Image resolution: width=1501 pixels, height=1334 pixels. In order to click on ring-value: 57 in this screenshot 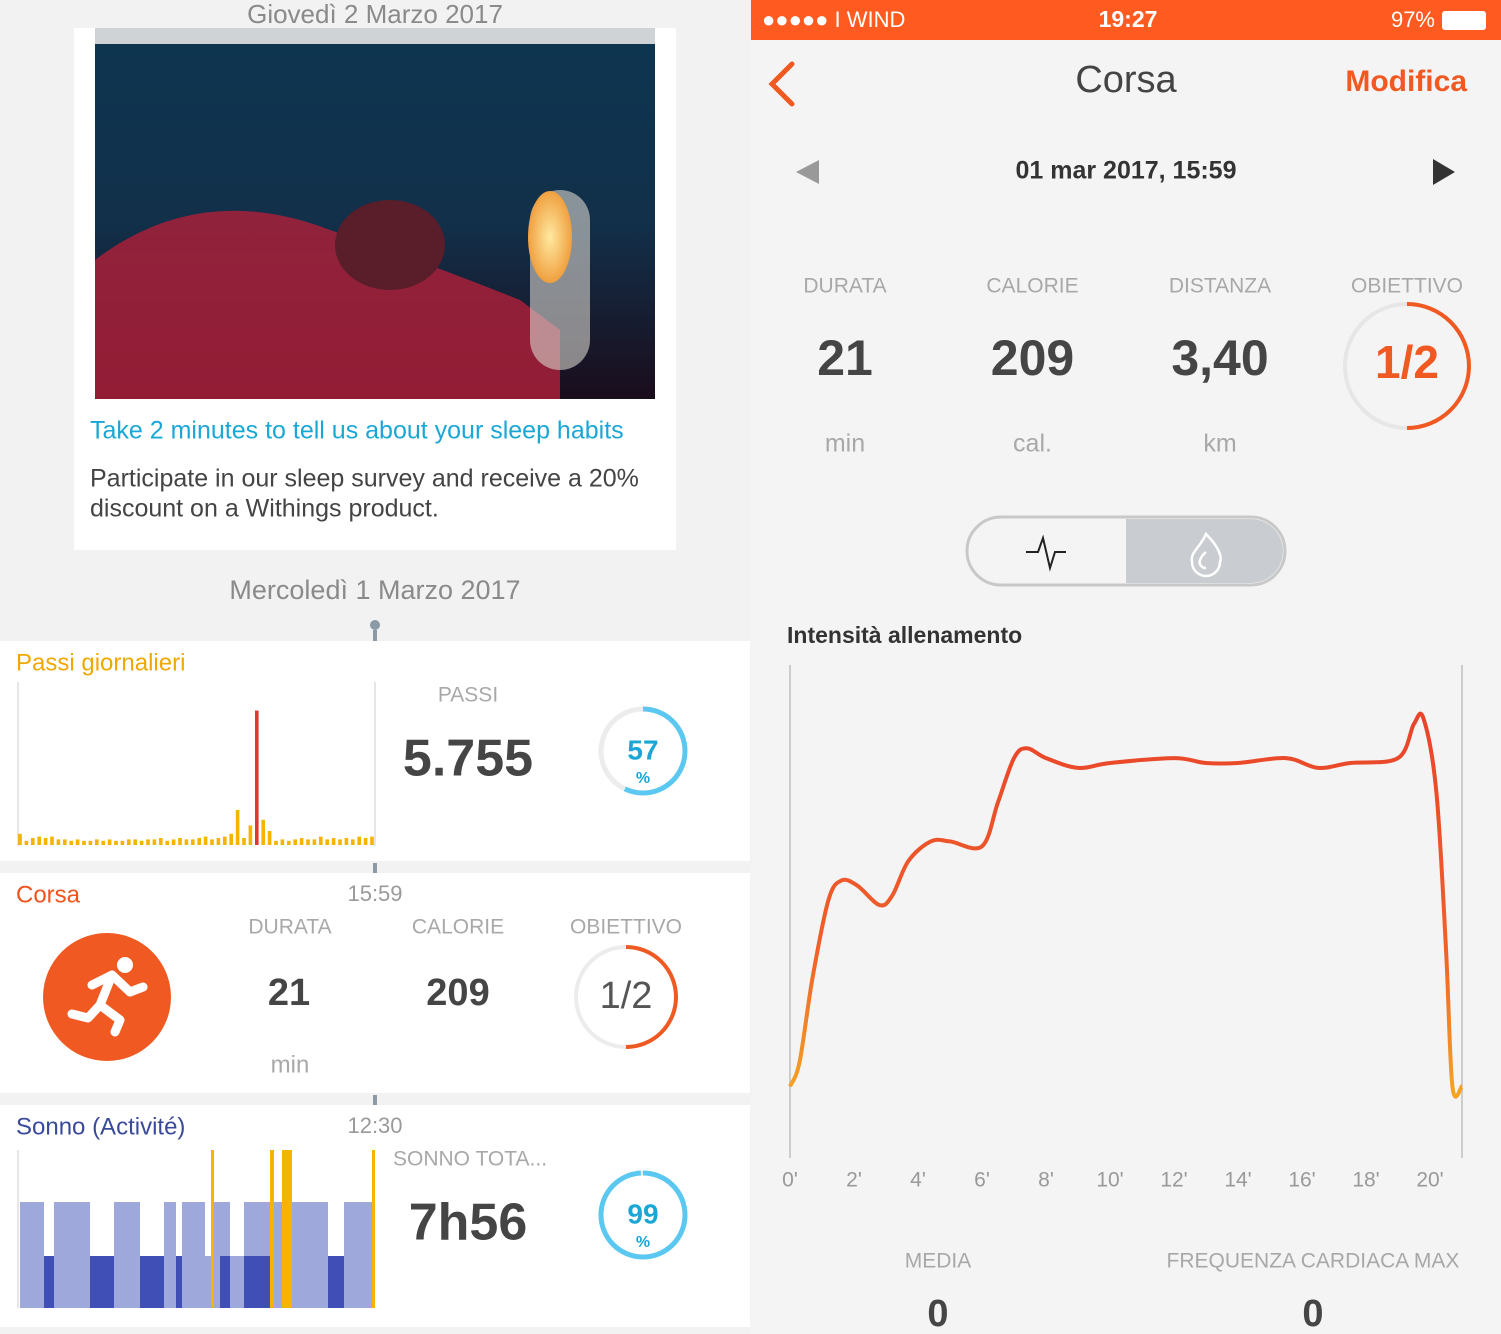, I will do `click(642, 749)`.